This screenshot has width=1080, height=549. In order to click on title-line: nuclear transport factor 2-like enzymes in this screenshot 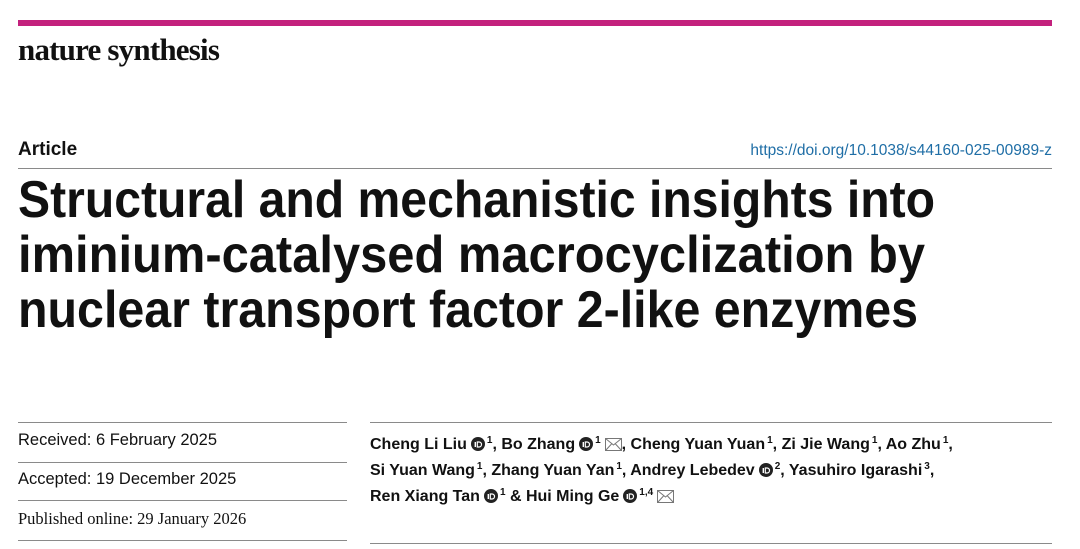, I will do `click(468, 310)`.